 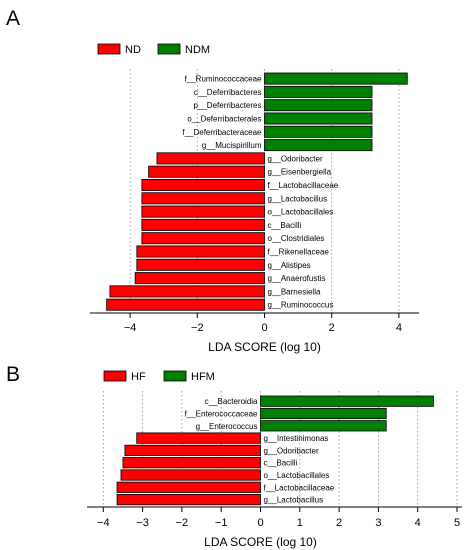 What do you see at coordinates (197, 50) in the screenshot?
I see `legend-label: NDM` at bounding box center [197, 50].